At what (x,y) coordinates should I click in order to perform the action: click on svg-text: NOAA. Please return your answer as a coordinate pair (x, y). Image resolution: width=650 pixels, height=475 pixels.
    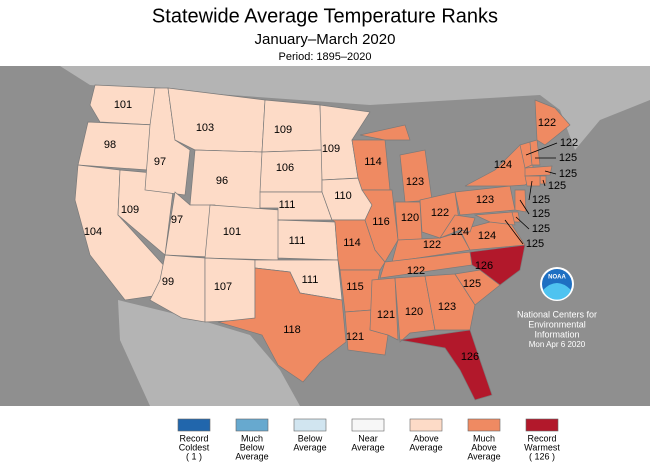
    Looking at the image, I should click on (557, 278).